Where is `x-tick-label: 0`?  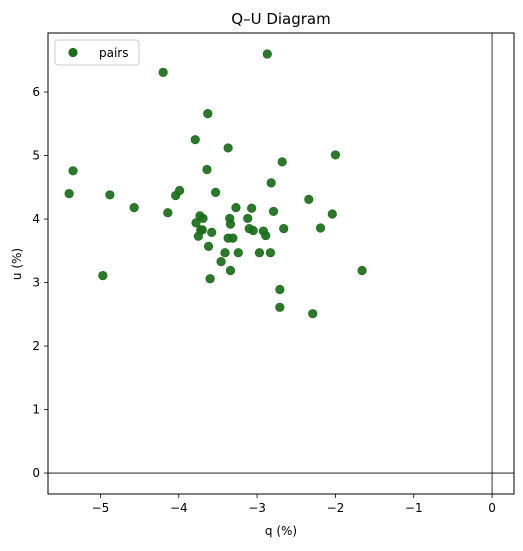
x-tick-label: 0 is located at coordinates (492, 508).